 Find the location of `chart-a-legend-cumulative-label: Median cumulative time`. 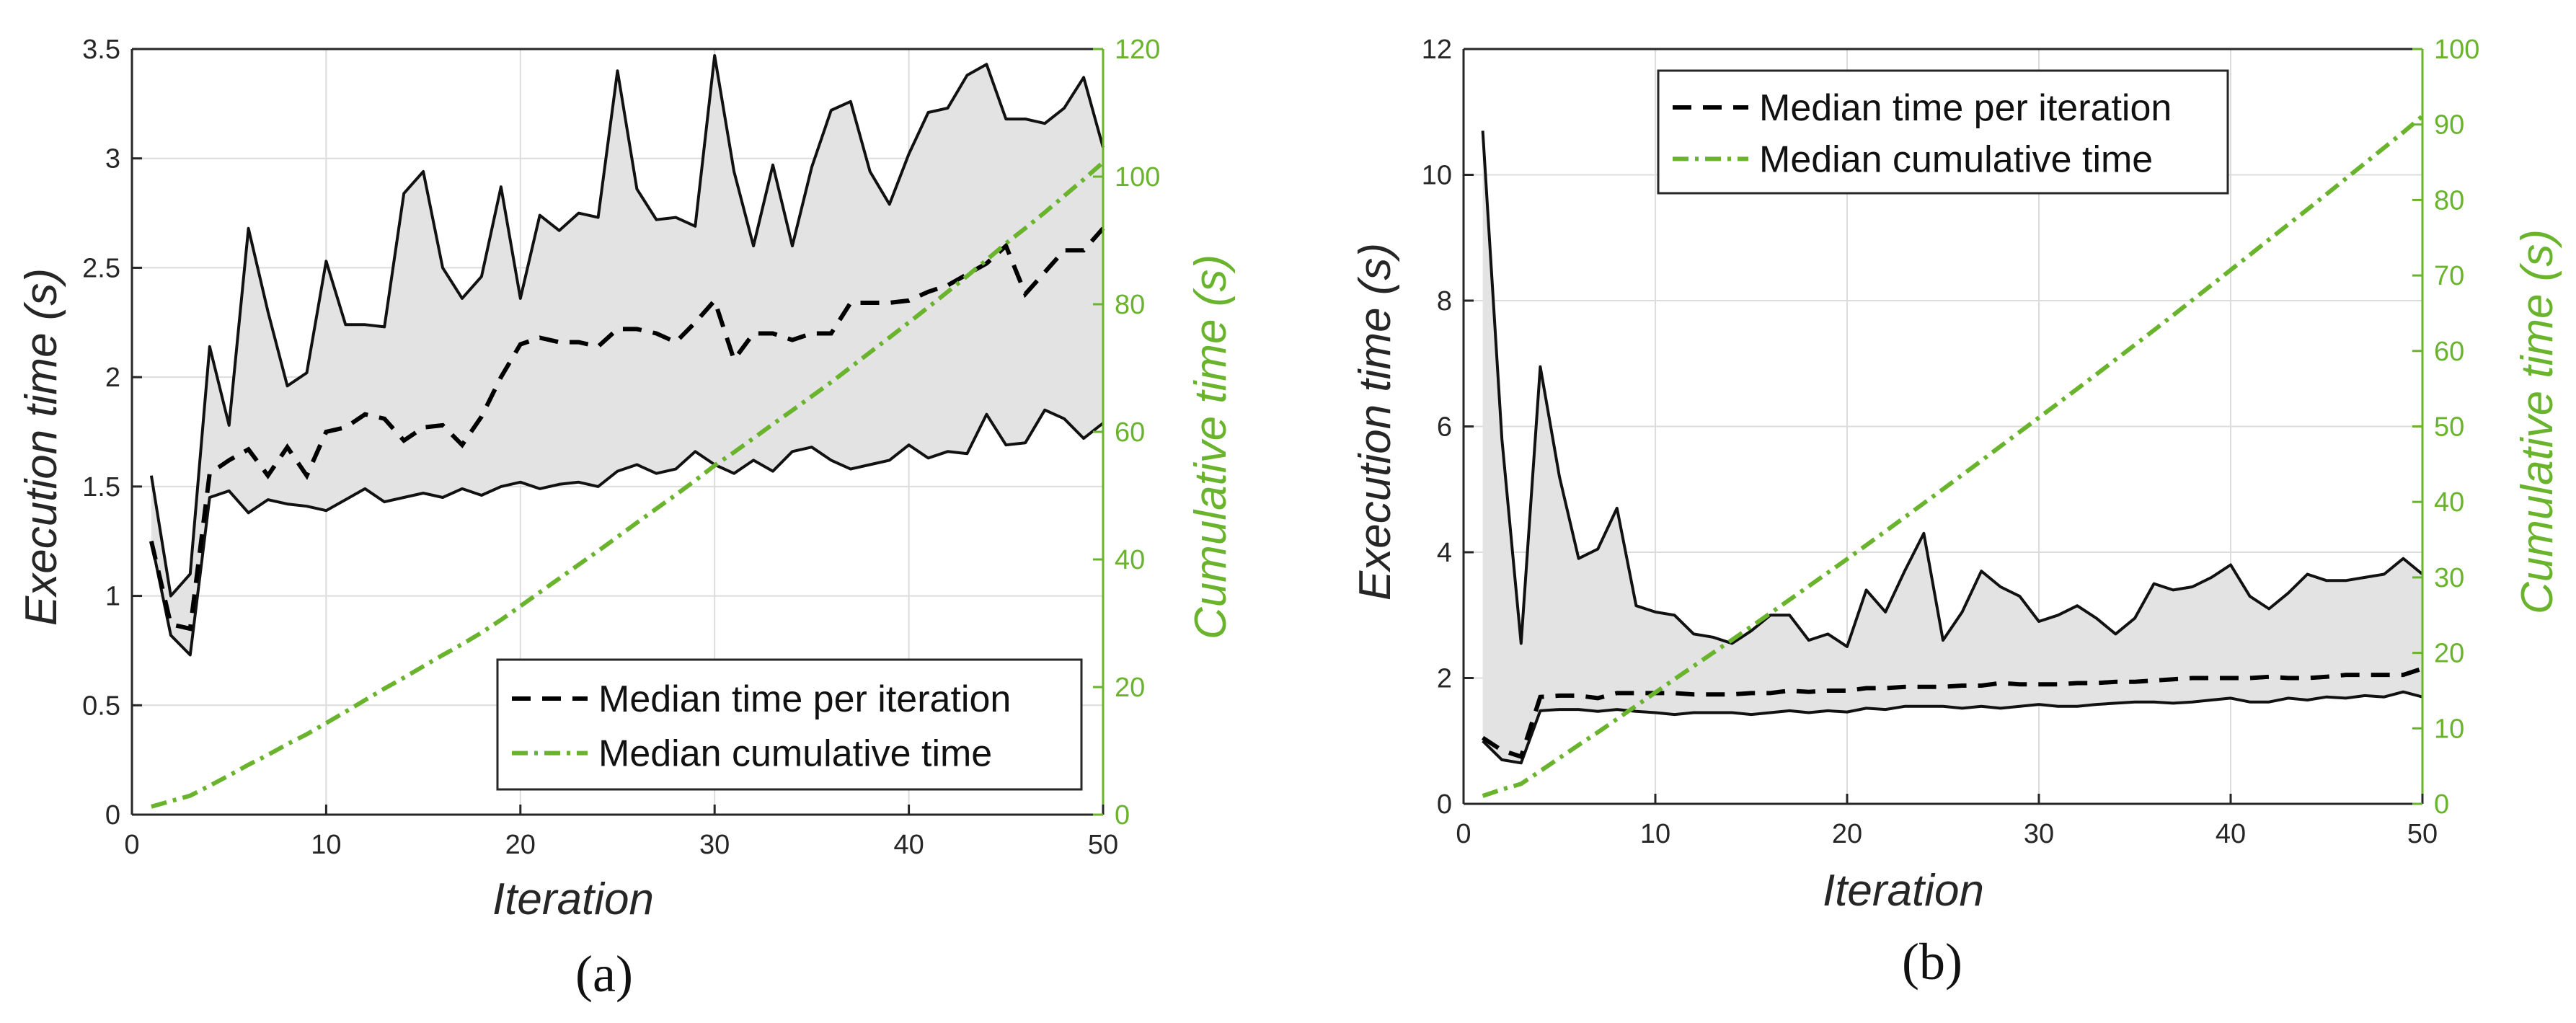

chart-a-legend-cumulative-label: Median cumulative time is located at coordinates (795, 754).